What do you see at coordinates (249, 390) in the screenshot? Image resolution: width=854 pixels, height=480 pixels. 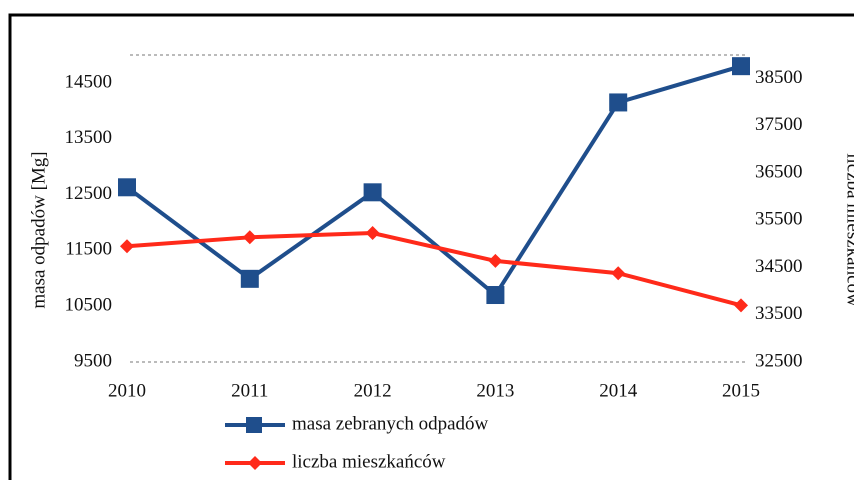 I see `x-tick-label: 2011` at bounding box center [249, 390].